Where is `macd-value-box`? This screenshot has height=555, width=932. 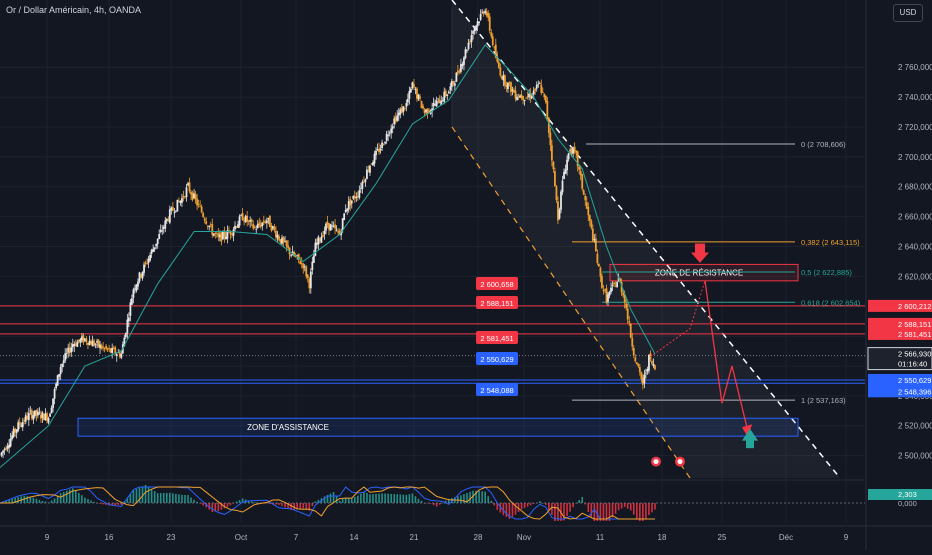 macd-value-box is located at coordinates (900, 494).